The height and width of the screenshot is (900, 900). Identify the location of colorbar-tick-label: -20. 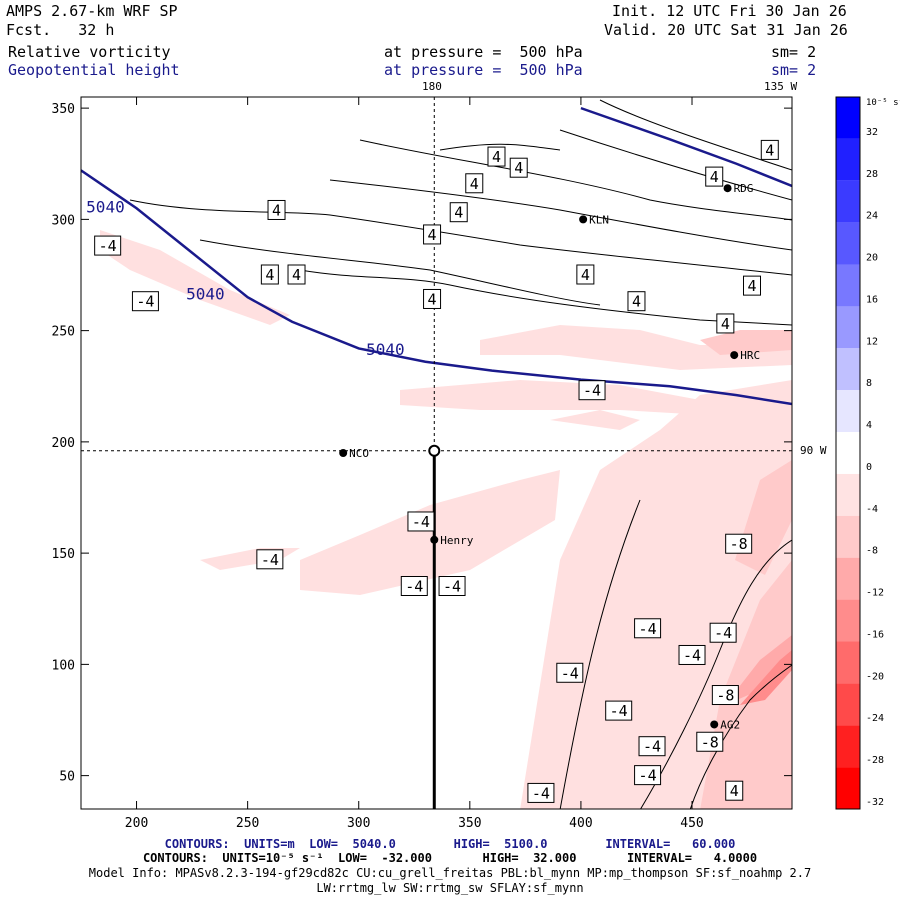
(875, 676).